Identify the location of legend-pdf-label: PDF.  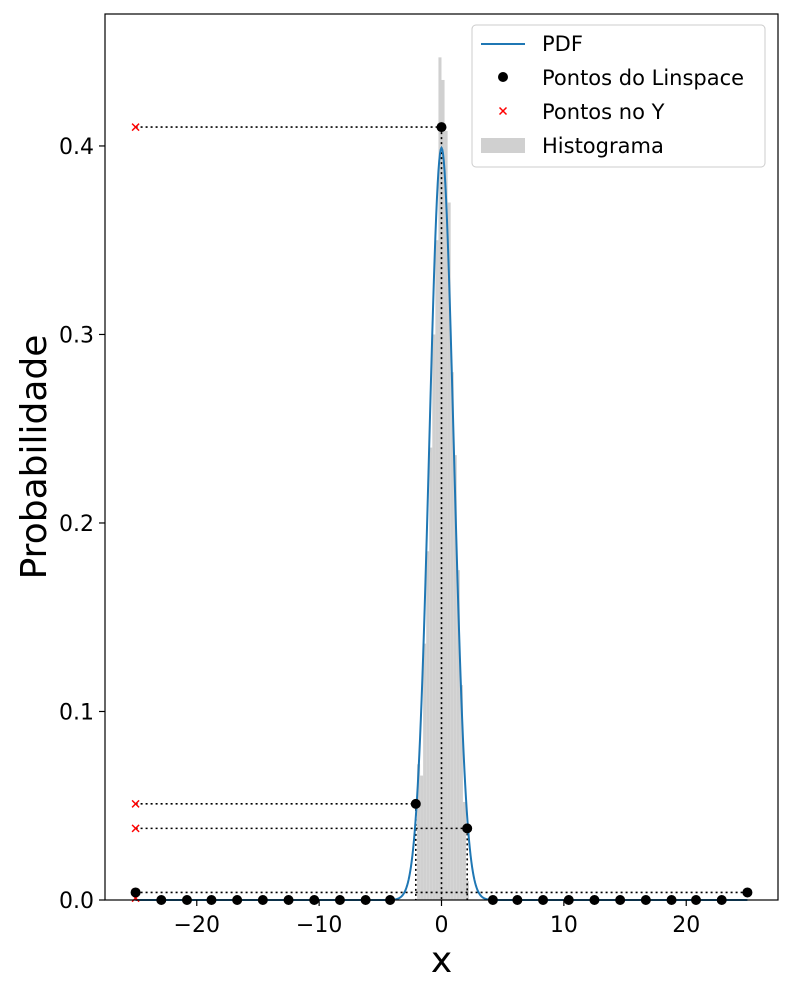
(562, 44).